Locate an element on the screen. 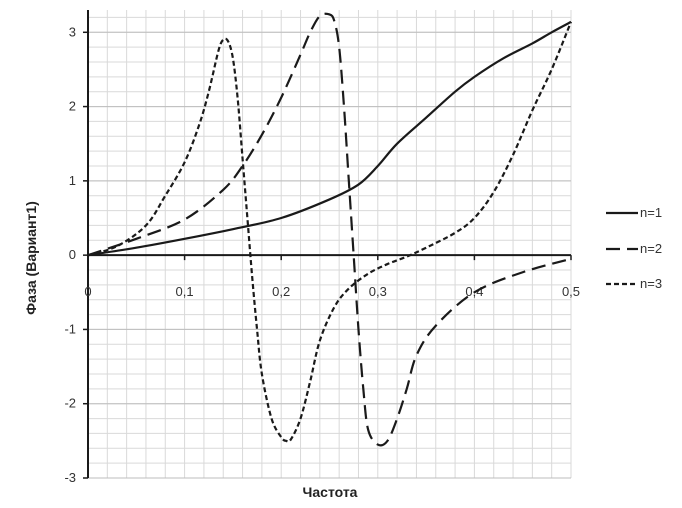  legend-label-n-1: n=1 is located at coordinates (651, 212).